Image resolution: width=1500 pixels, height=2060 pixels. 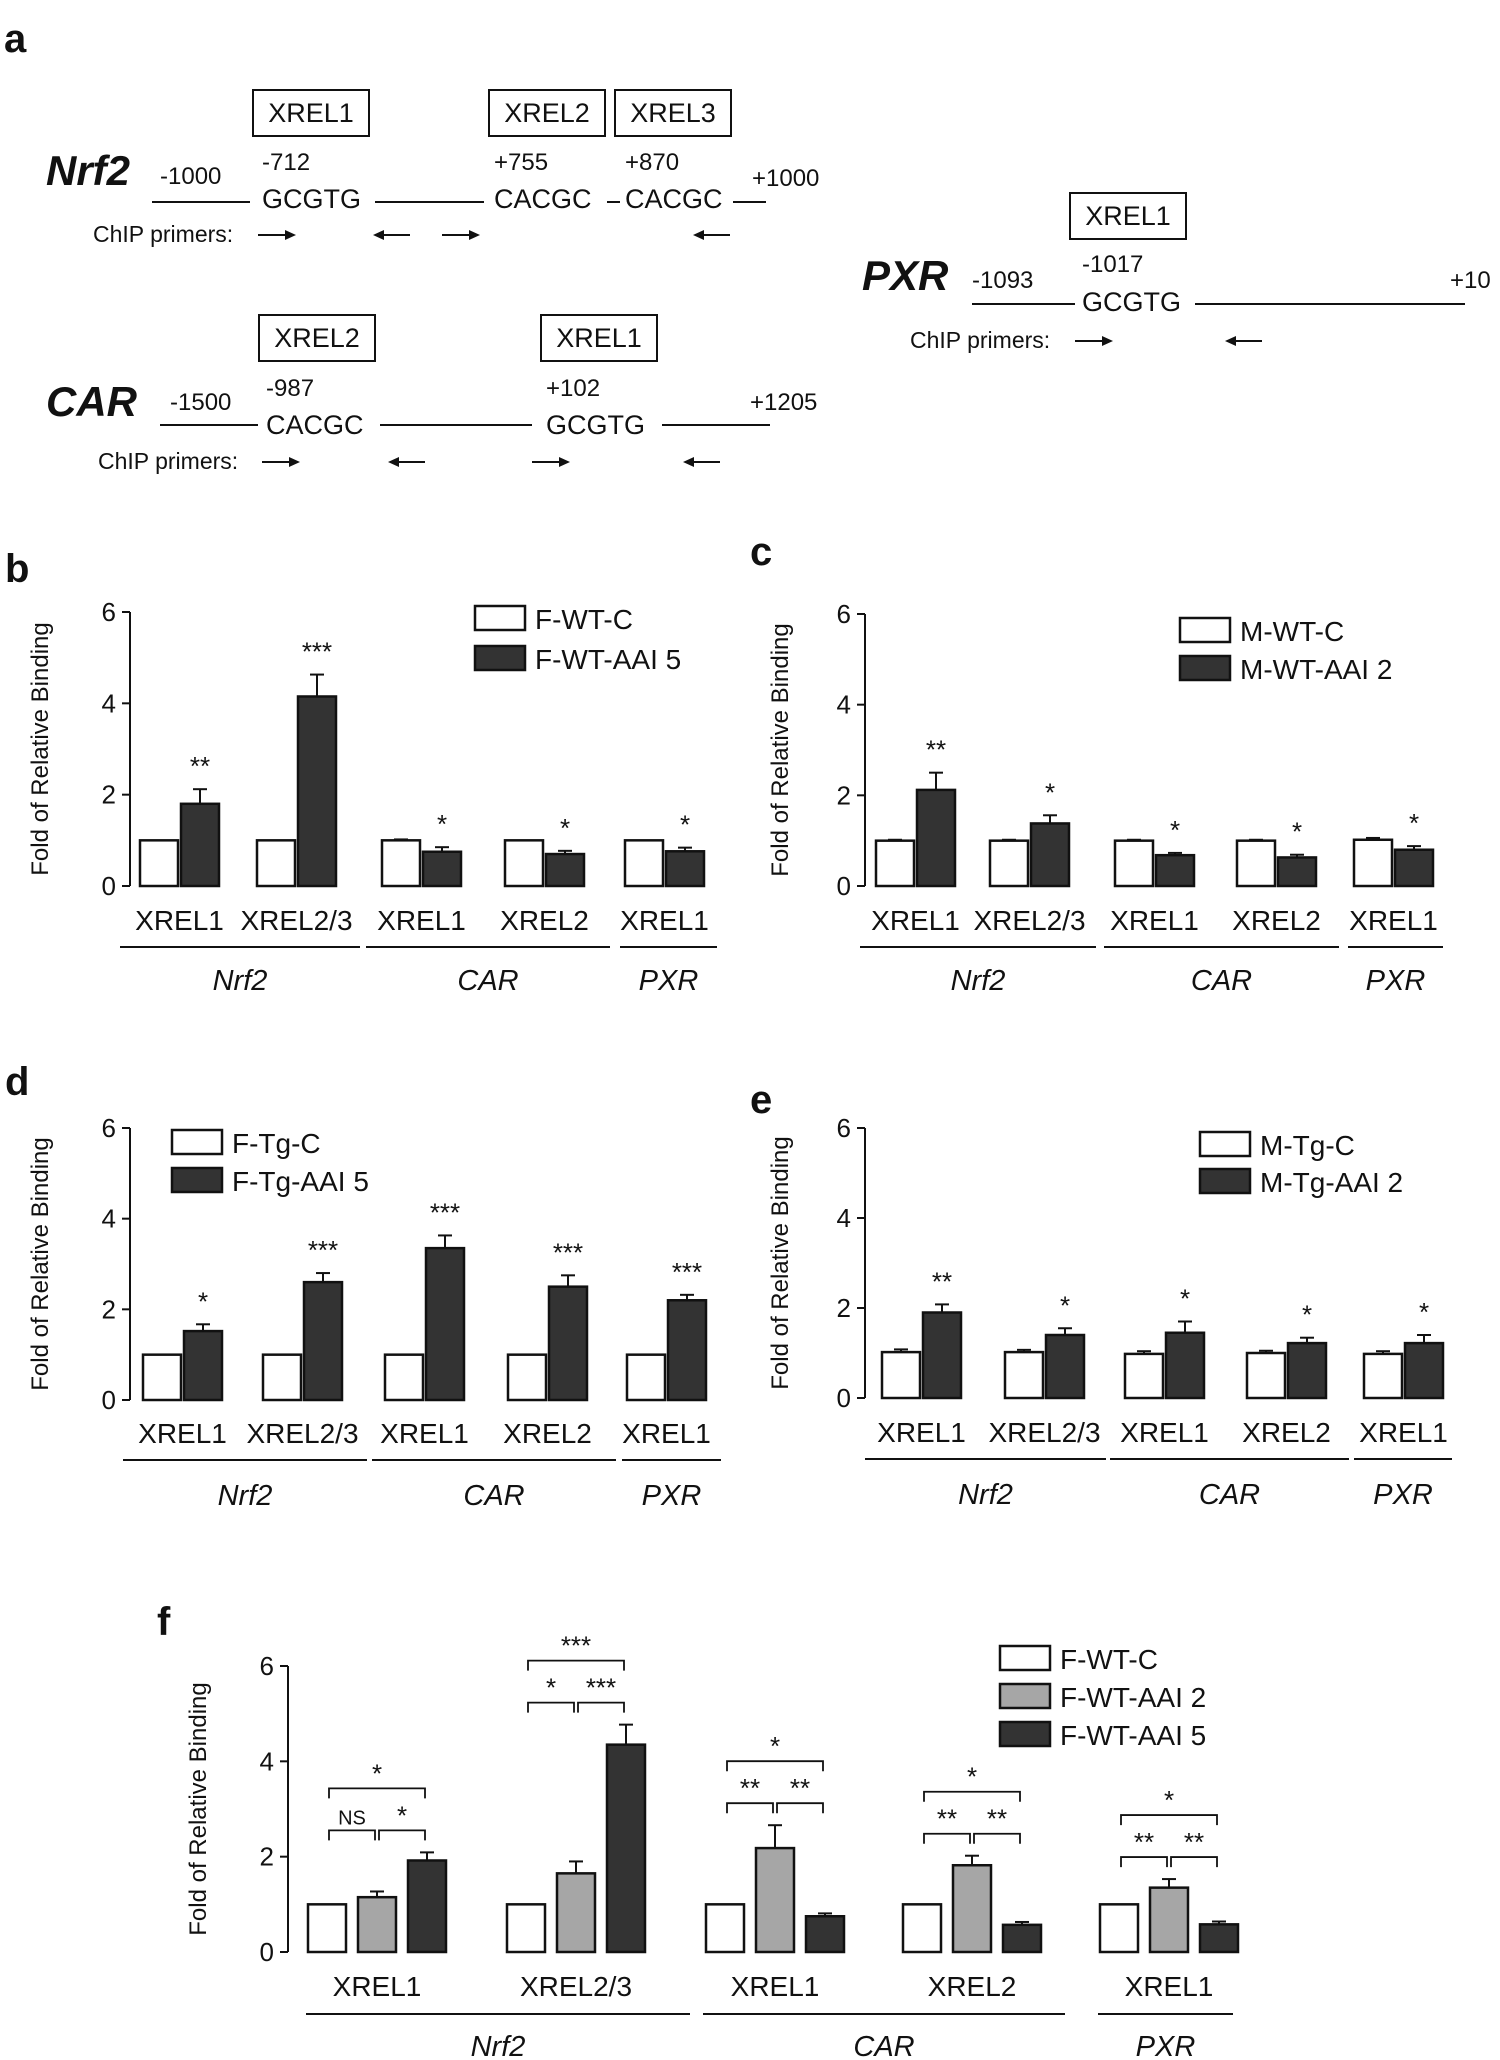 I want to click on car-box-xrel1, so click(x=599, y=338).